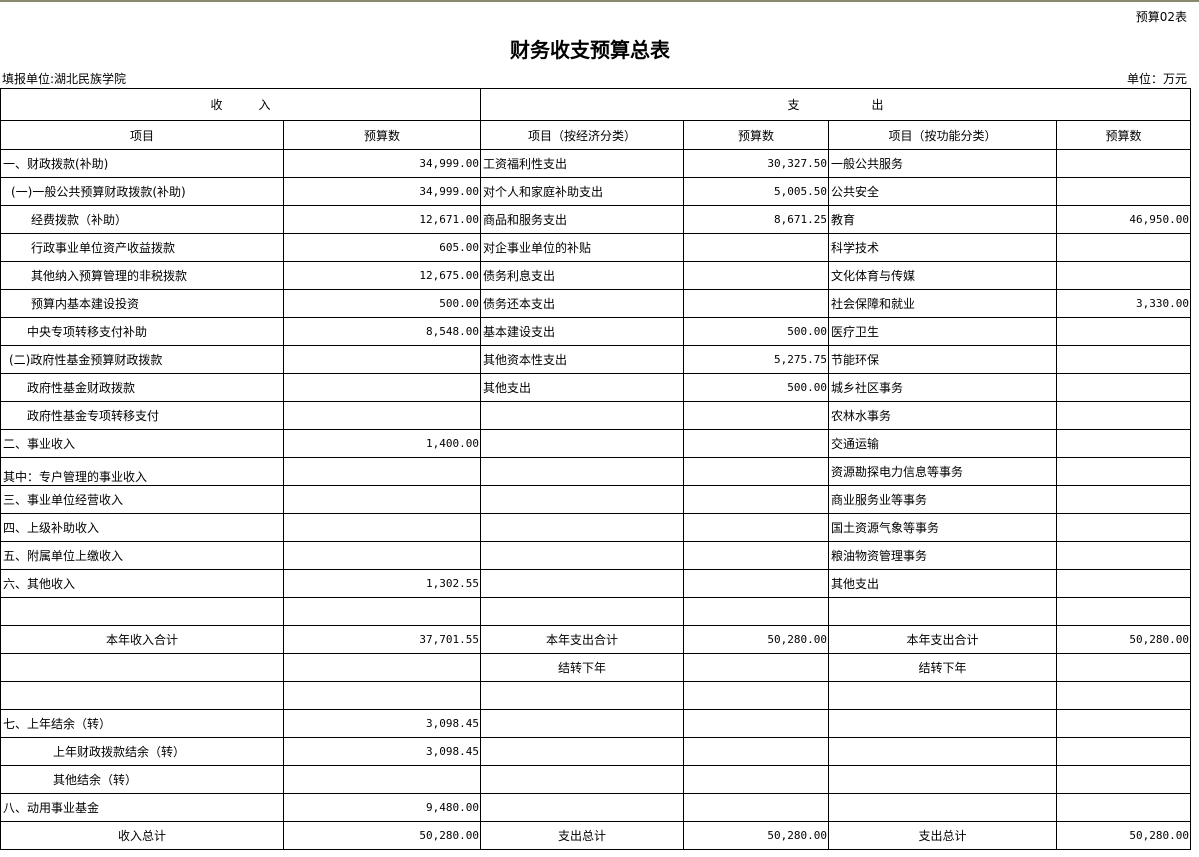 This screenshot has width=1199, height=857. What do you see at coordinates (142, 219) in the screenshot?
I see `item-name-cell: 经费拨款（补助）` at bounding box center [142, 219].